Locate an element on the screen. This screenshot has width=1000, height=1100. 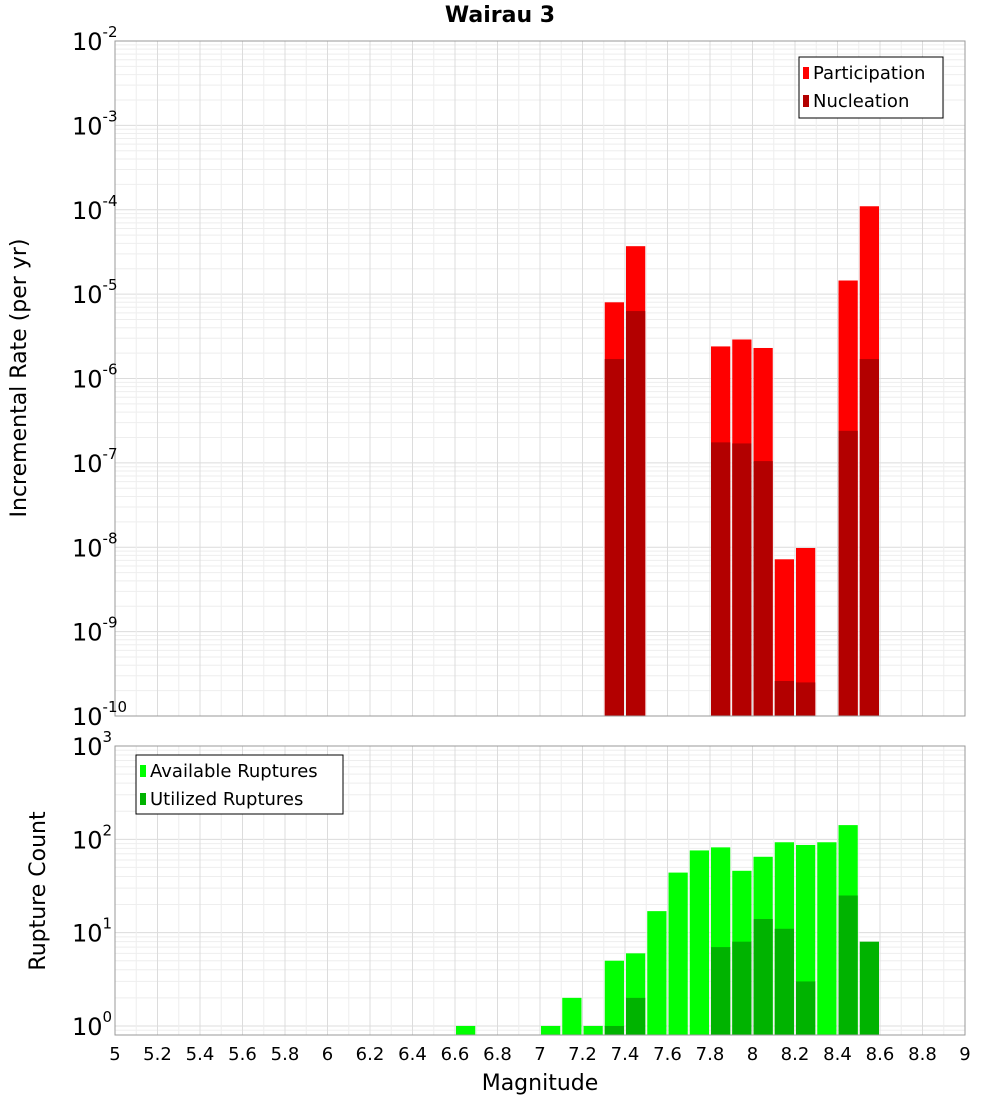
top-y-tick-label: 10⁻⁷ is located at coordinates (95, 461).